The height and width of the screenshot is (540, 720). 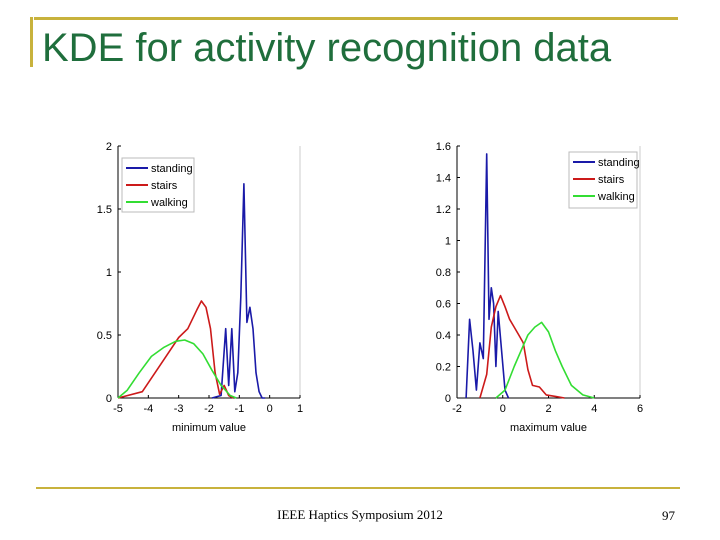 I want to click on x-tick-label: -3, so click(x=179, y=409).